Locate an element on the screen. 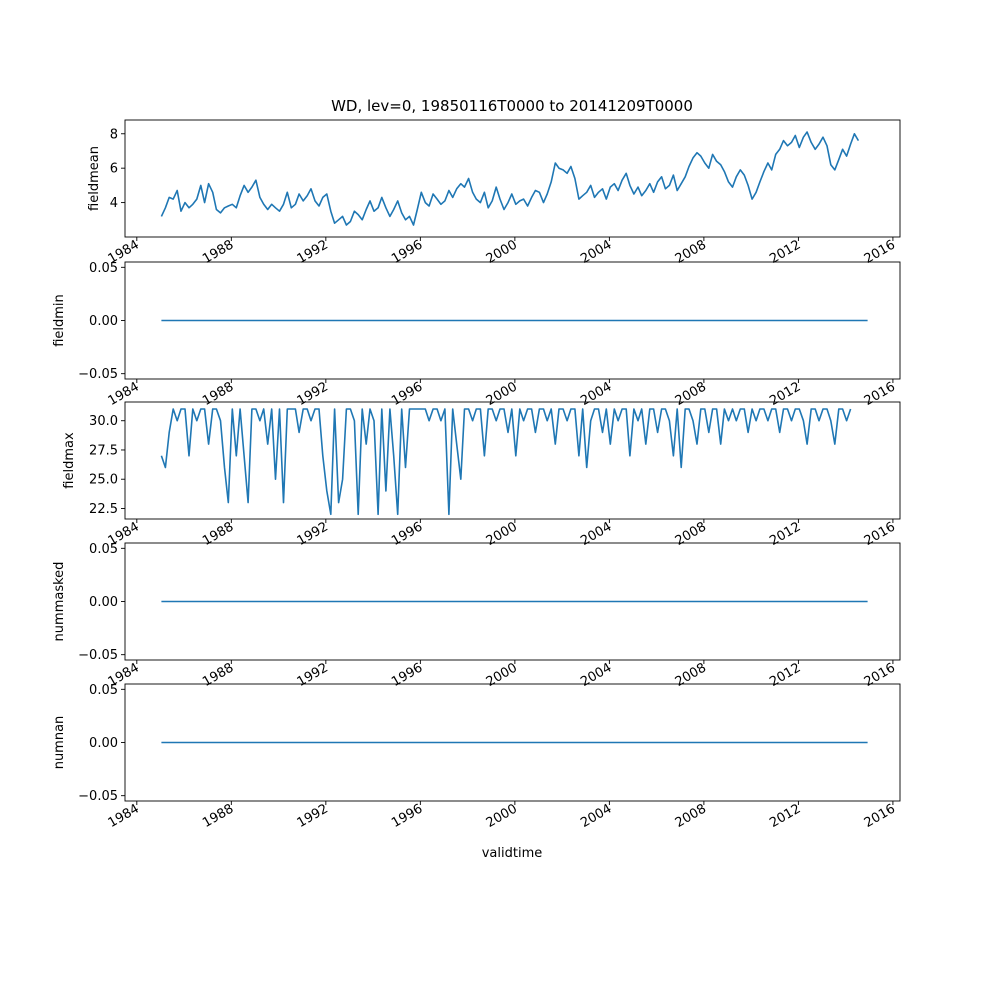  y-tick-label-numnan: −0.05 is located at coordinates (98, 796).